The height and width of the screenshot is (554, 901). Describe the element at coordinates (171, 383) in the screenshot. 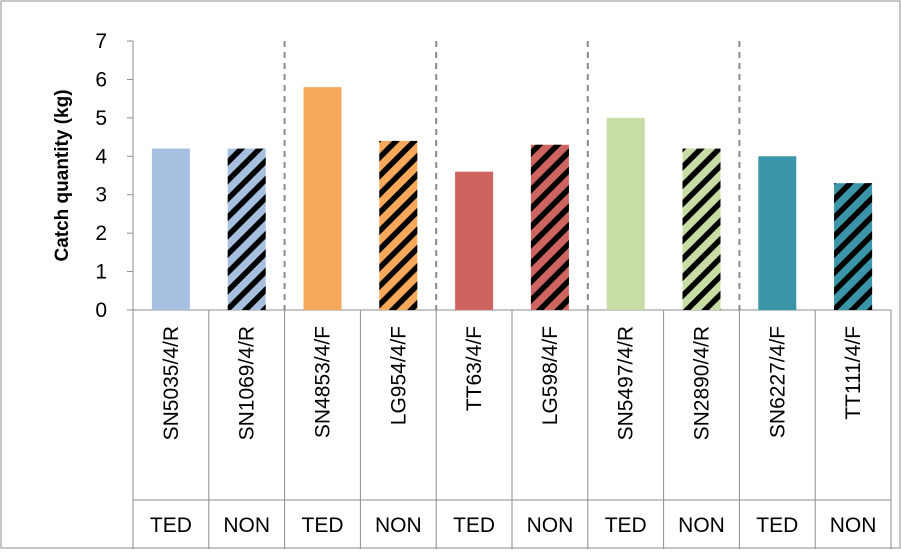

I see `x-category-label: SN5035/4/R` at that location.